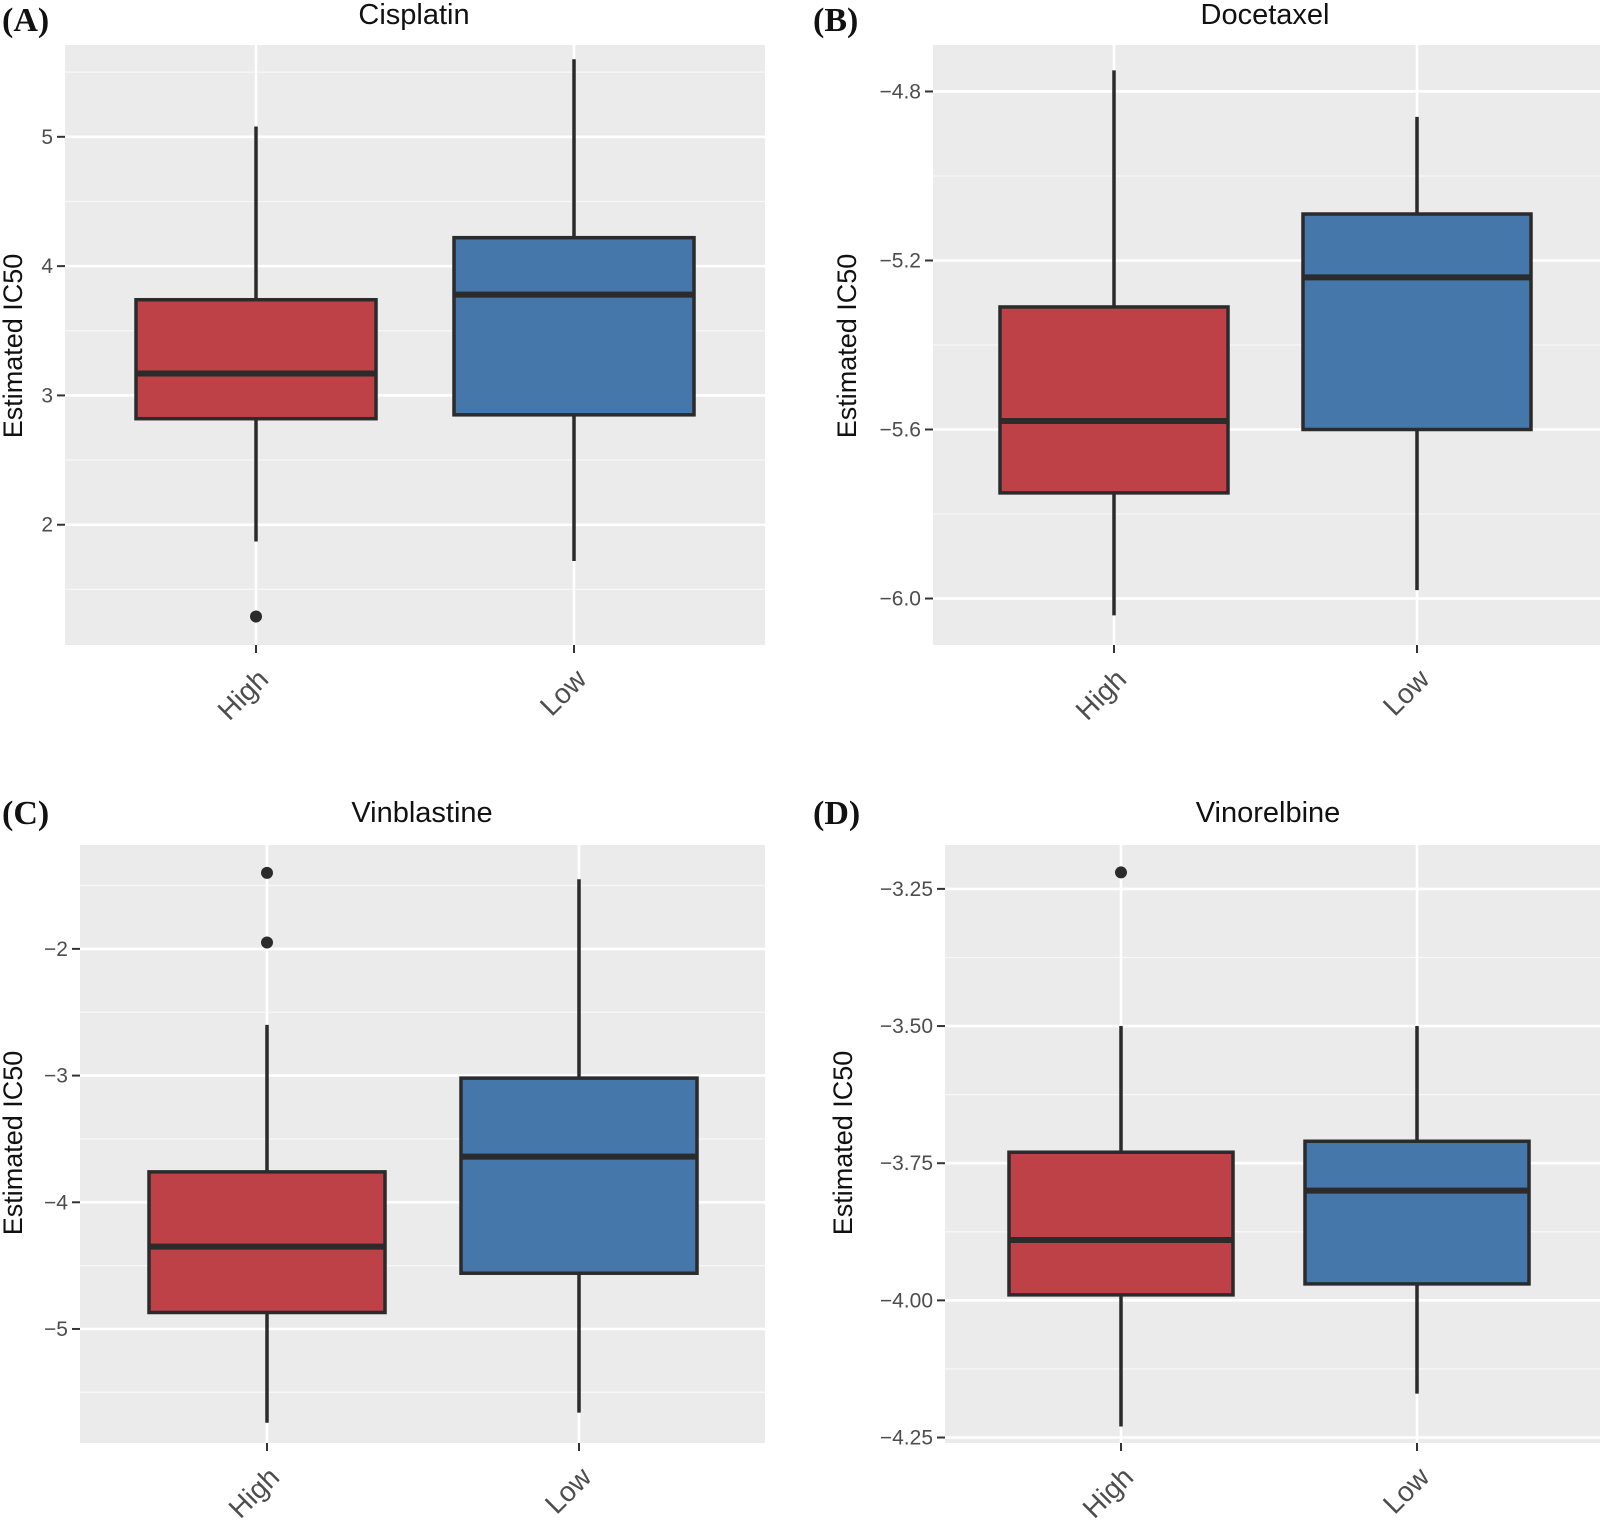 The image size is (1600, 1521). What do you see at coordinates (413, 15) in the screenshot?
I see `panel-title: Cisplatin` at bounding box center [413, 15].